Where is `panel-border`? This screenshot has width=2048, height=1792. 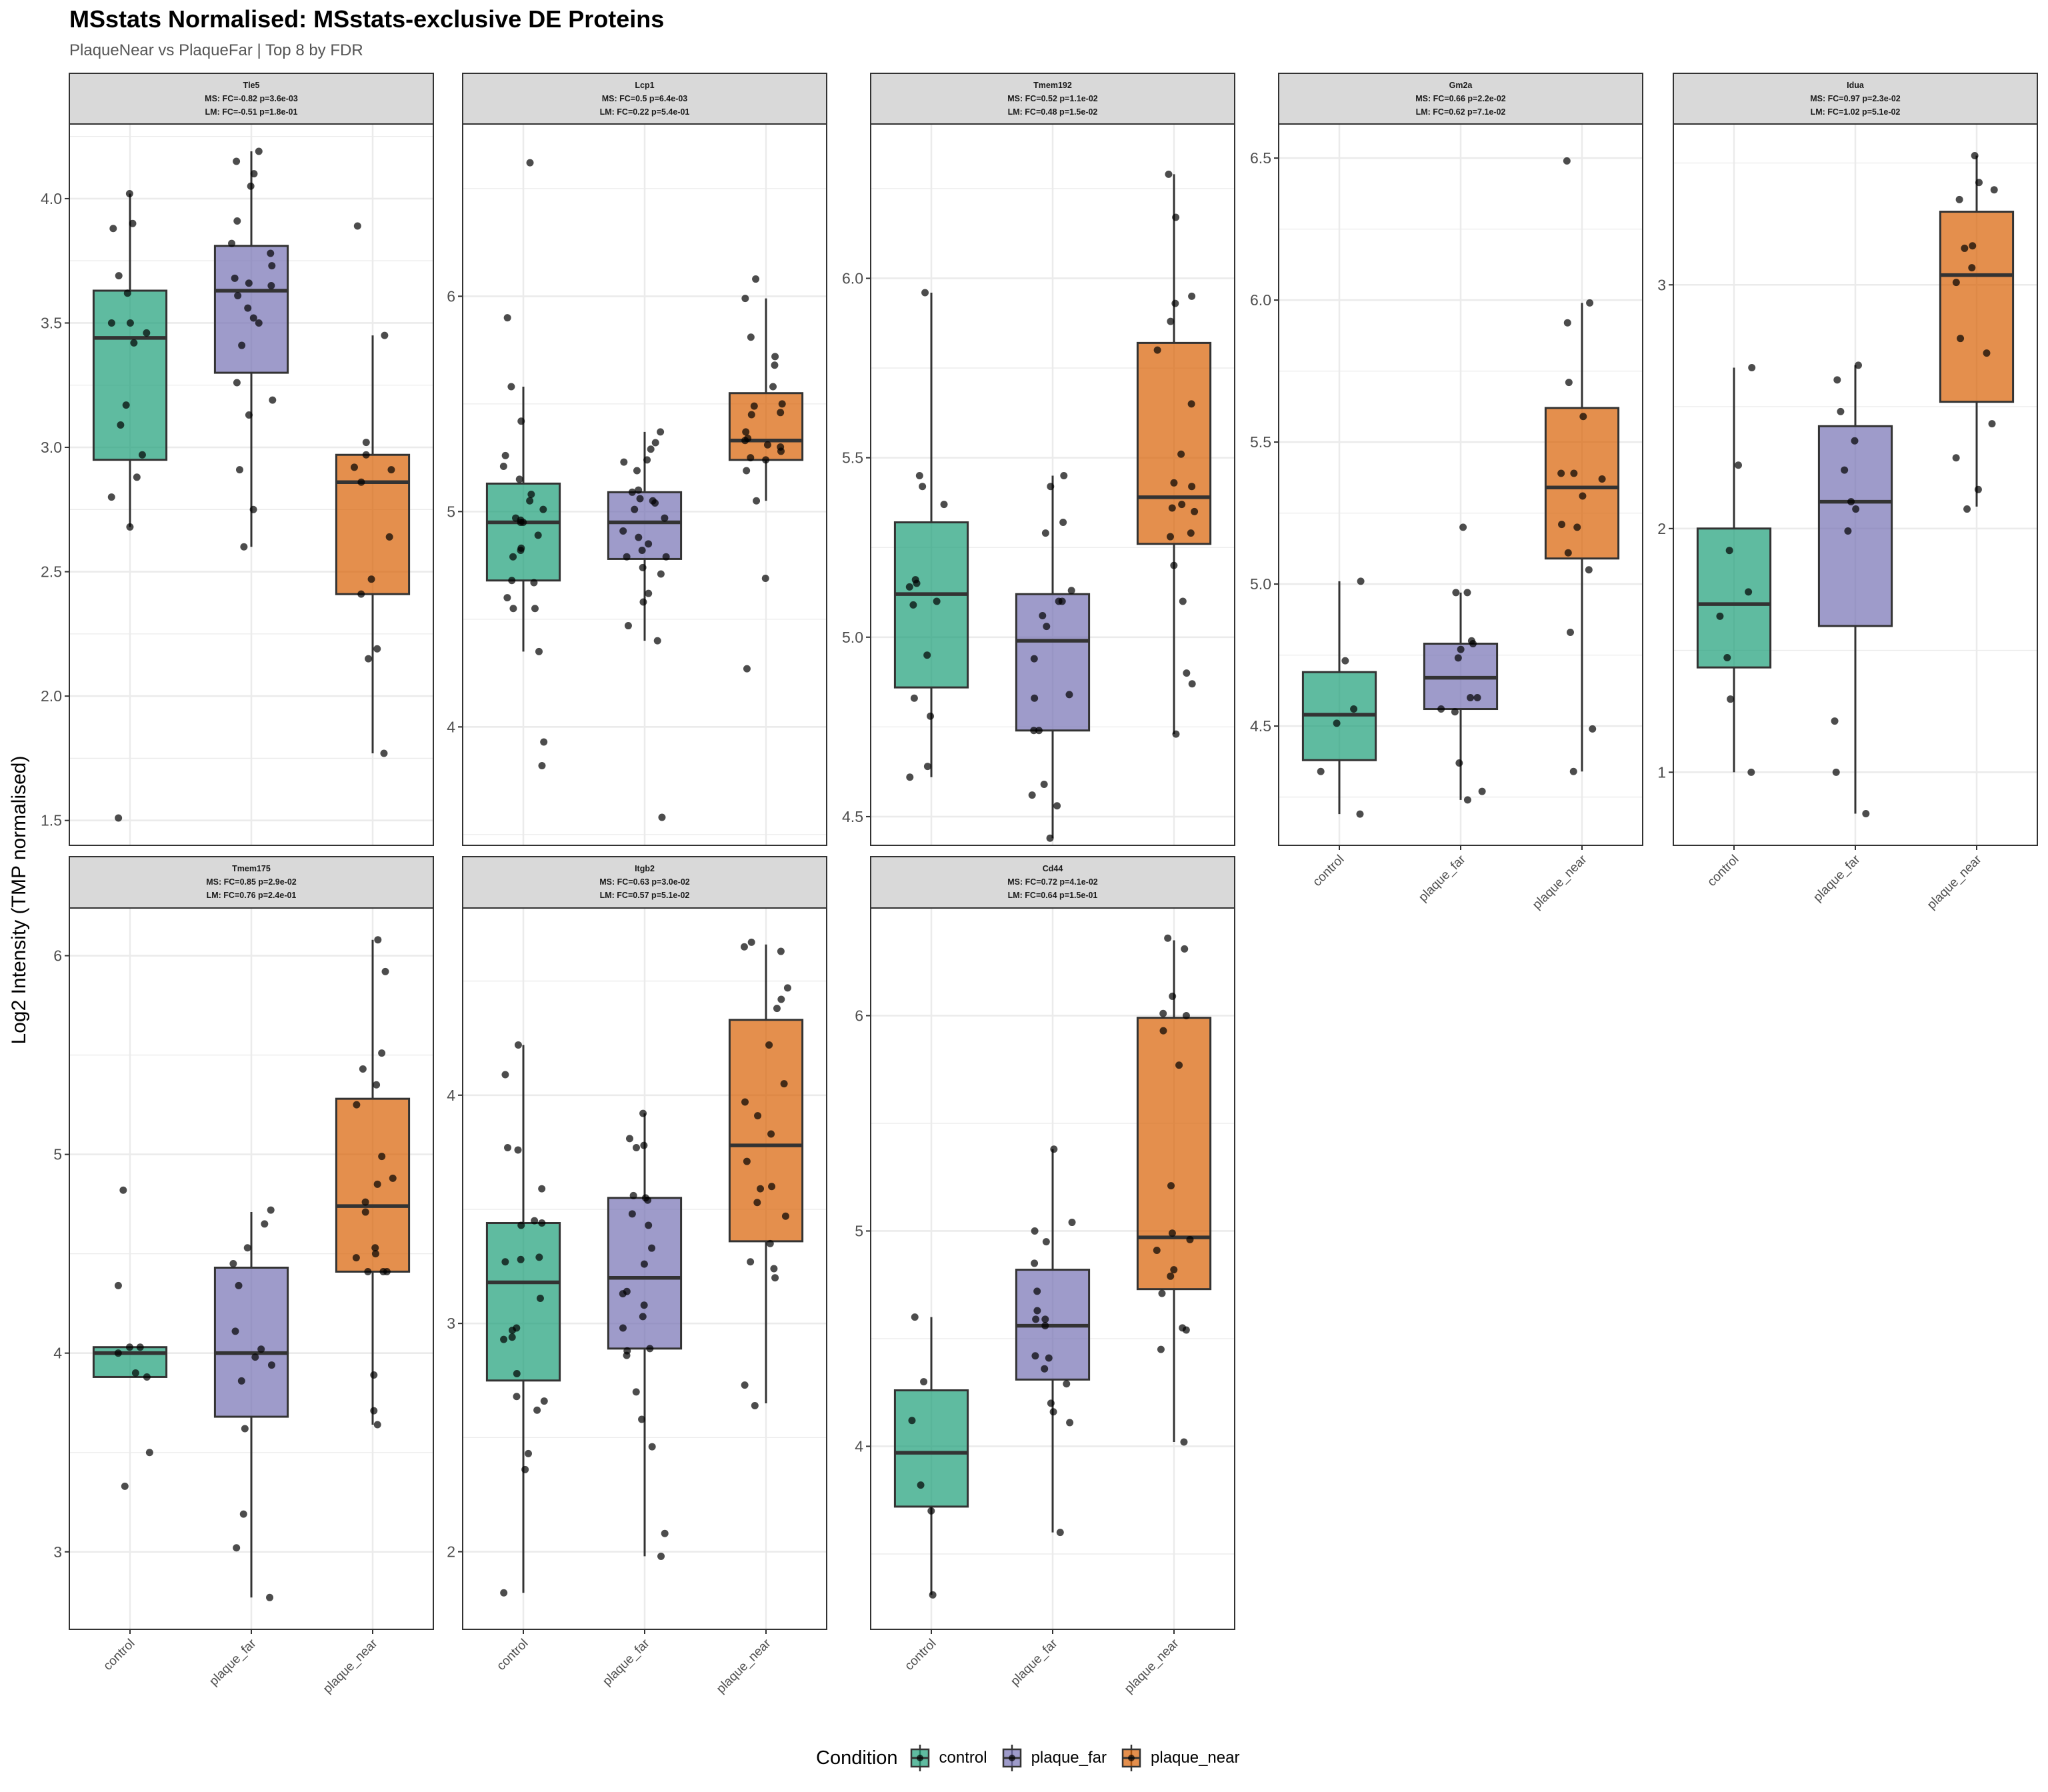 panel-border is located at coordinates (1052, 484).